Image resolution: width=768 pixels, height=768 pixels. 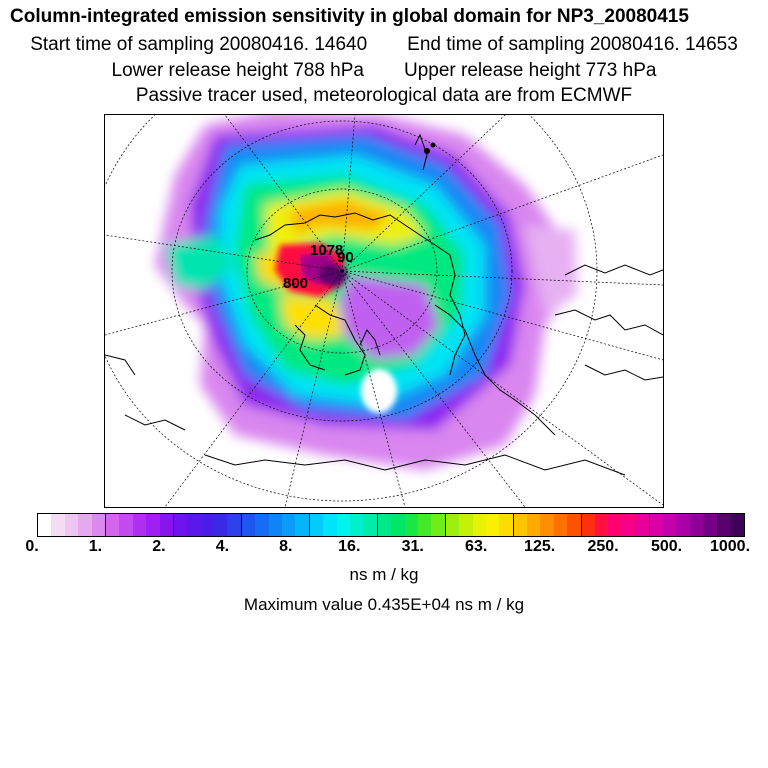 I want to click on start-time: Start time of sampling 20080416. 14640, so click(x=199, y=44).